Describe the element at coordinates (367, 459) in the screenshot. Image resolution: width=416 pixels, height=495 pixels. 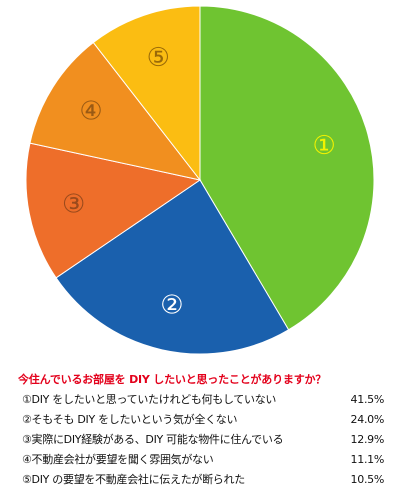
I see `legend-value: 11.1%` at that location.